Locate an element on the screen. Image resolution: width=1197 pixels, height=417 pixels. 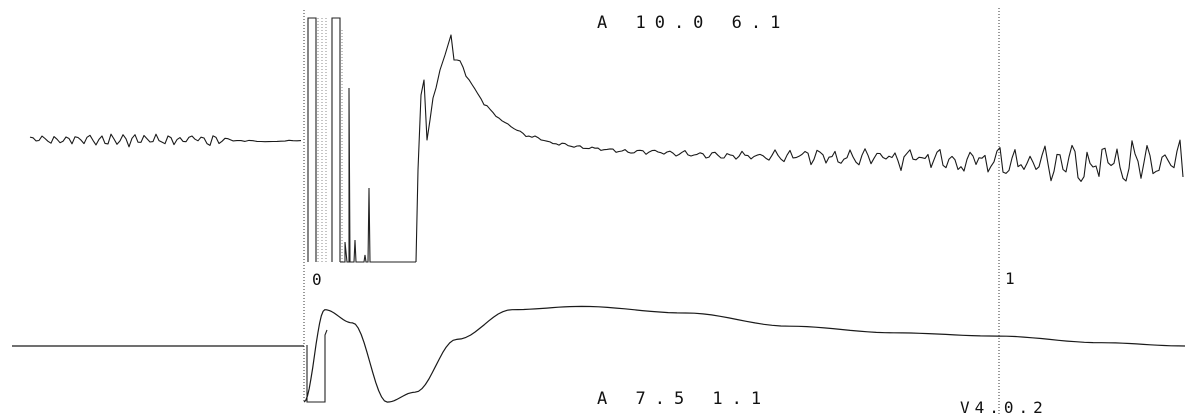
stimulus-artifact-lower is located at coordinates (317, 366).